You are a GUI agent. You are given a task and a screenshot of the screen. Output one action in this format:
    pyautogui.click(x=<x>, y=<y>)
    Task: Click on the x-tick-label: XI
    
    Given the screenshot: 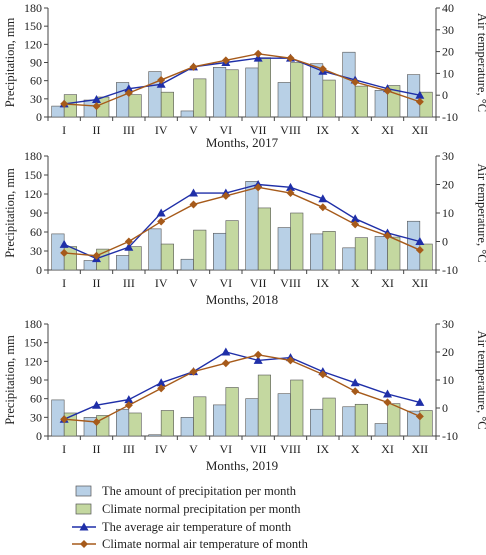 What is the action you would take?
    pyautogui.click(x=387, y=283)
    